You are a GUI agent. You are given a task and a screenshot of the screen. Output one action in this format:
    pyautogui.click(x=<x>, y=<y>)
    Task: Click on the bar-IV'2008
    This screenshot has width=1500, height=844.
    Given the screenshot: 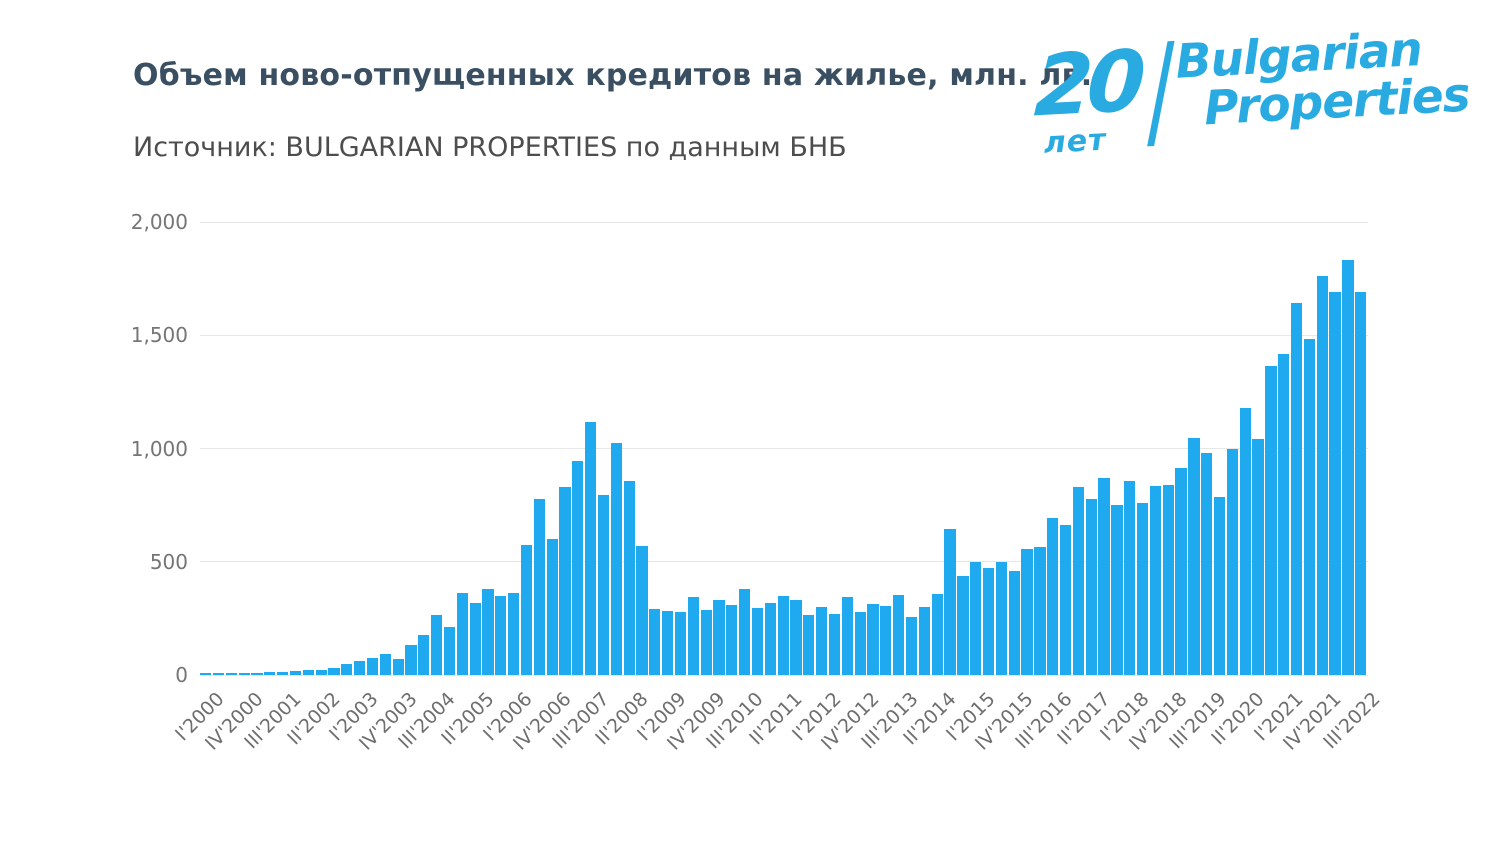 What is the action you would take?
    pyautogui.click(x=655, y=642)
    